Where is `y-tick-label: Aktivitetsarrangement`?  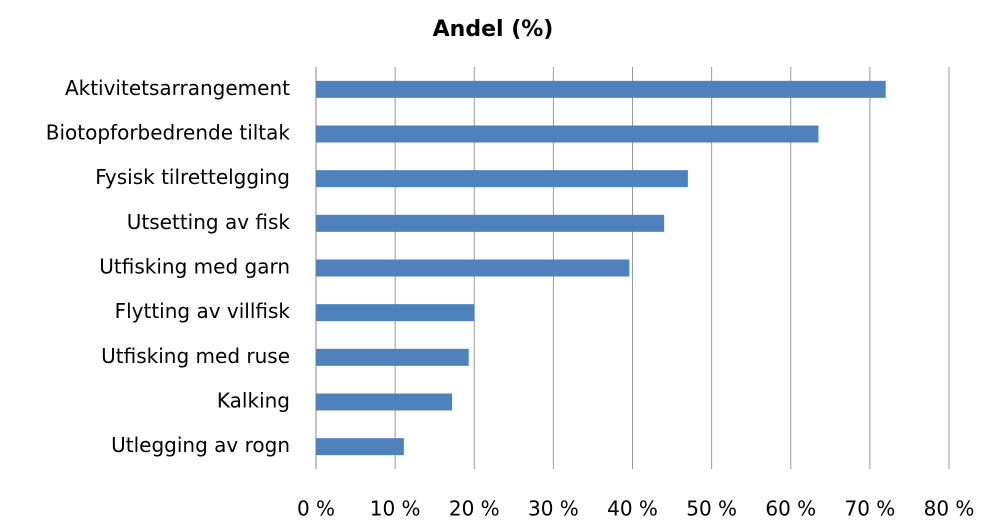 y-tick-label: Aktivitetsarrangement is located at coordinates (177, 88).